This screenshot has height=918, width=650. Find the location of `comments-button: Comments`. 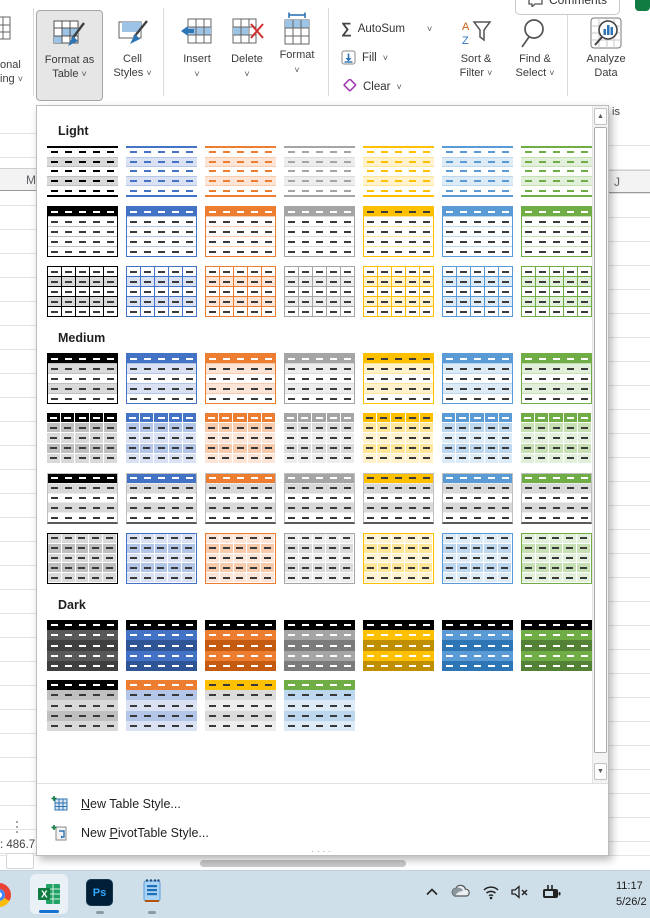

comments-button: Comments is located at coordinates (567, 7).